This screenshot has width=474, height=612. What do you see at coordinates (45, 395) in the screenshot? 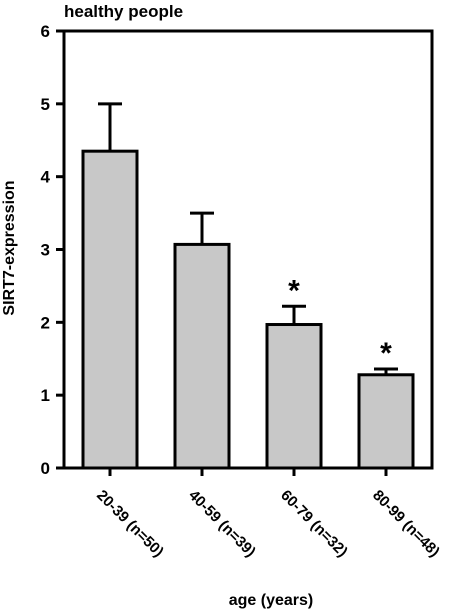
I see `y-tick-label: 1` at bounding box center [45, 395].